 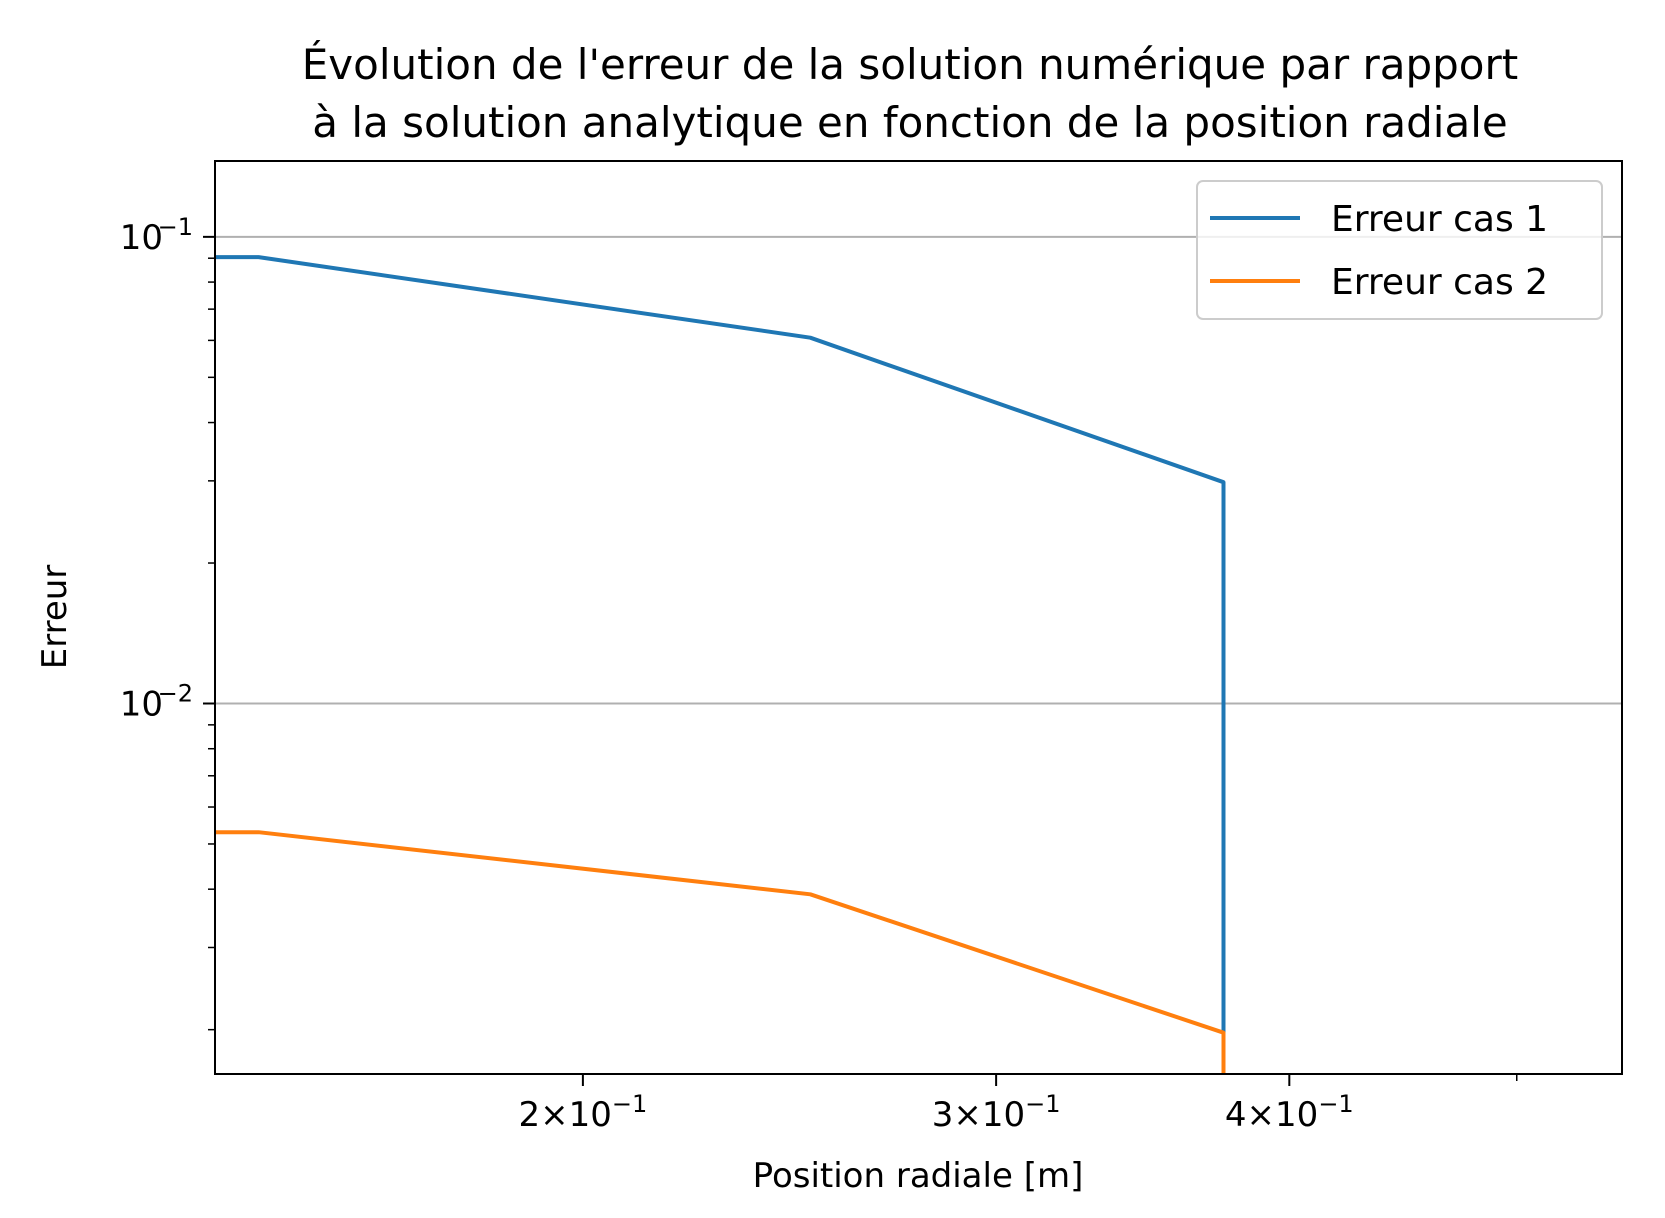 I want to click on legend: Erreur cas 1 Erreur cas 2, so click(x=1399, y=250).